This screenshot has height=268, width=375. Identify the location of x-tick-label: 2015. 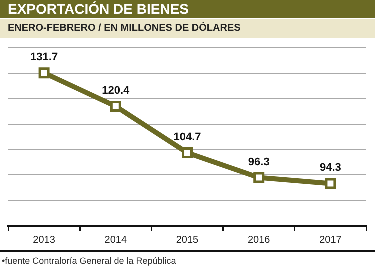
(188, 240).